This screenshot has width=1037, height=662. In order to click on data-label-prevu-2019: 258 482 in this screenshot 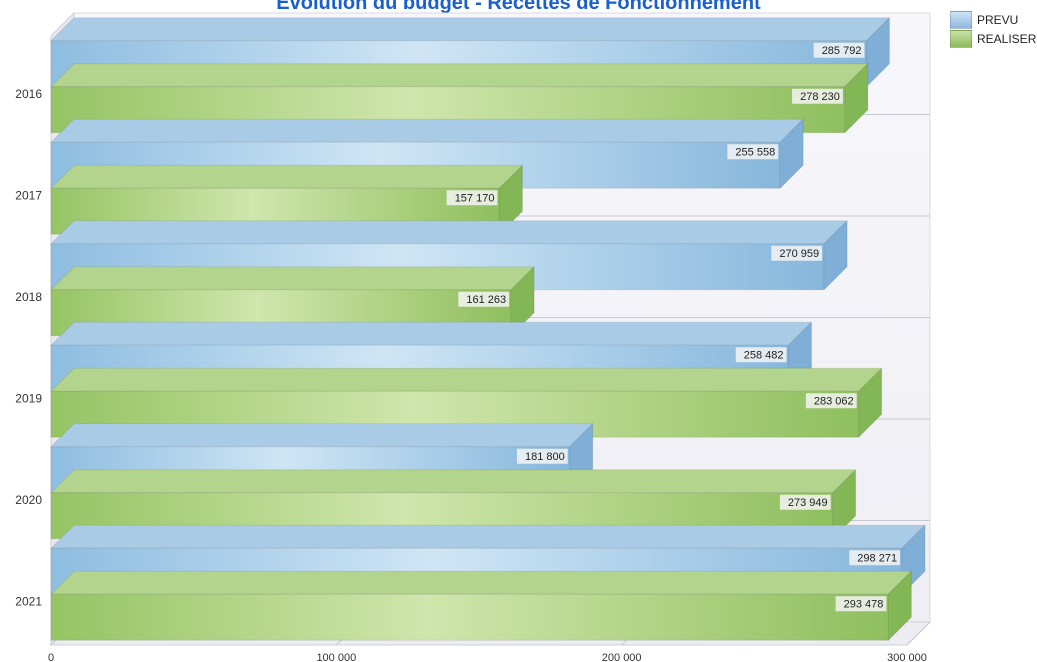, I will do `click(764, 355)`.